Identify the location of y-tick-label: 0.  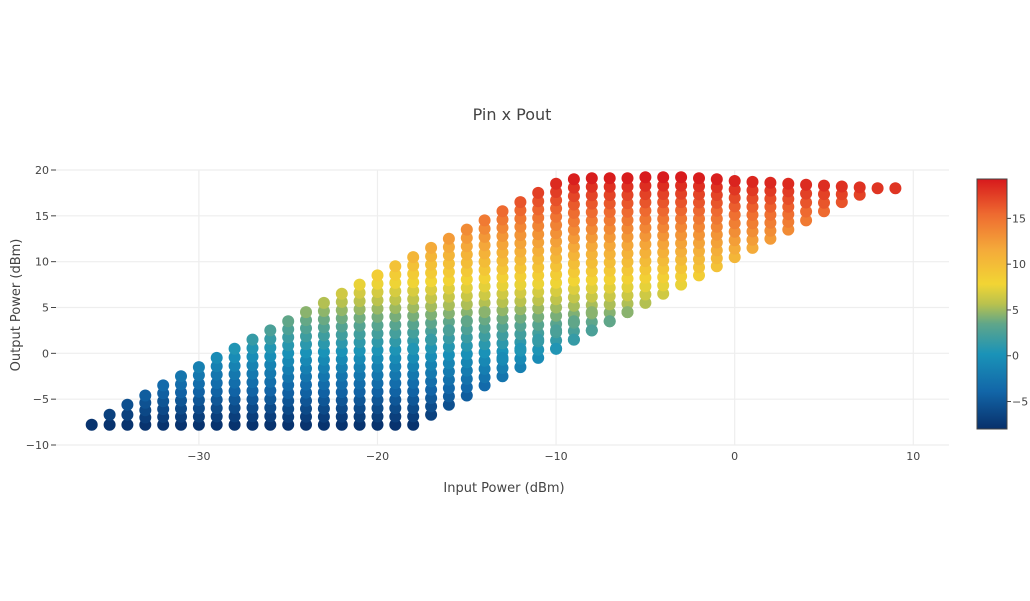
(45, 353).